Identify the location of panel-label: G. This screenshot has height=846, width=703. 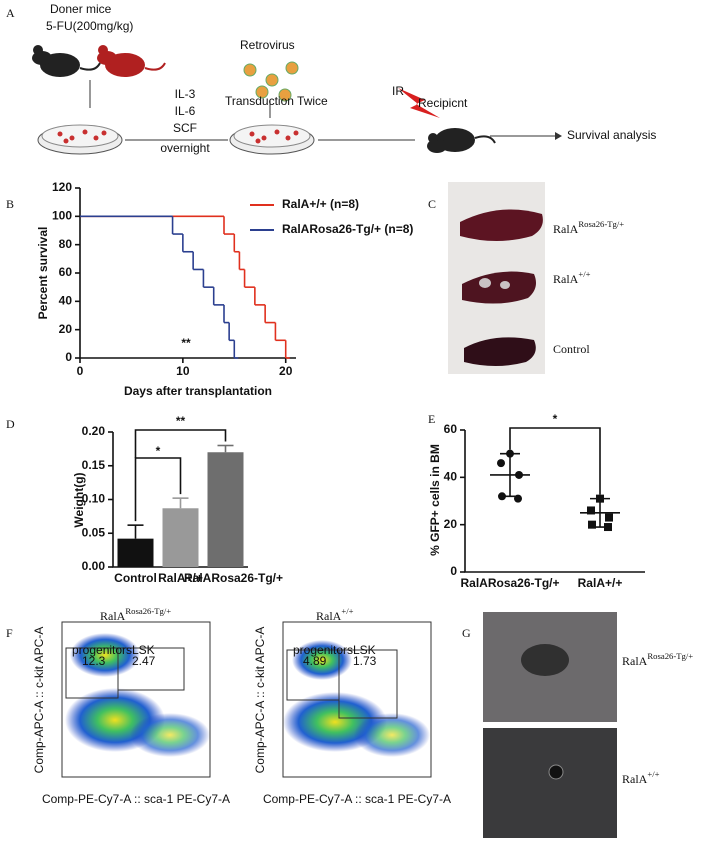
(466, 633).